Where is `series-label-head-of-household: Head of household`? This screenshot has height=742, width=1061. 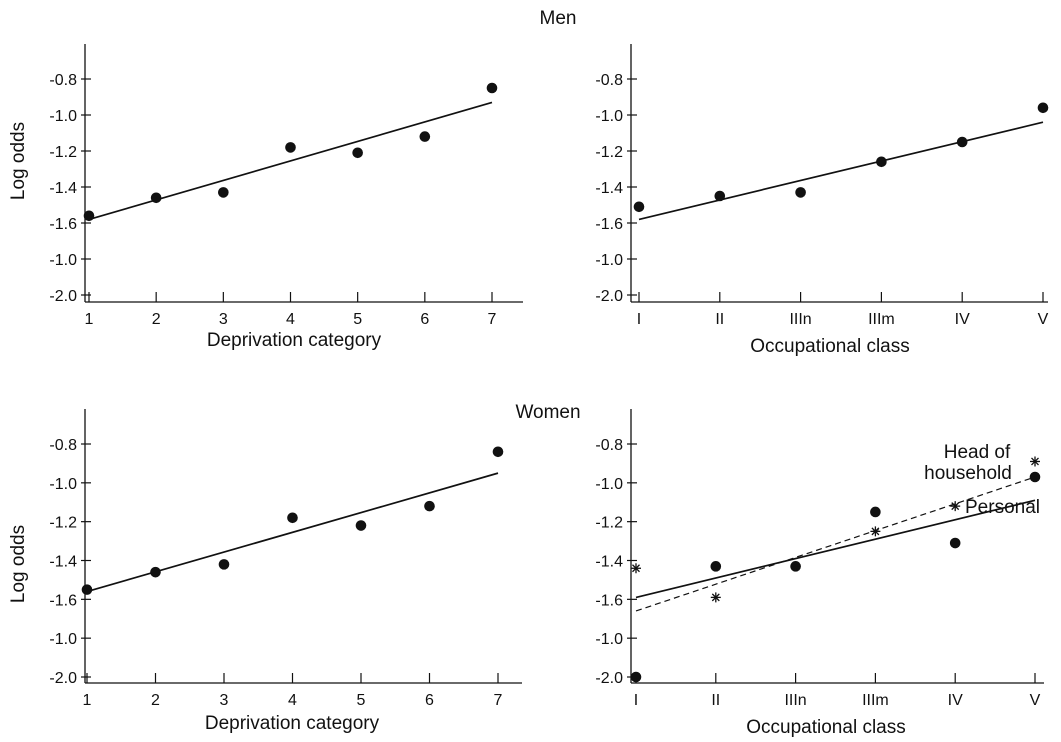 series-label-head-of-household: Head of household is located at coordinates (968, 463).